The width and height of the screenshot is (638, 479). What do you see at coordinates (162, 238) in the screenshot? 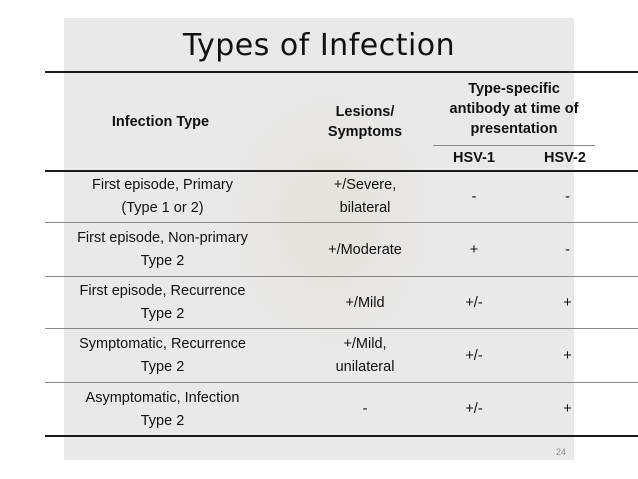
I see `infection-type-line1: First episode, Non-primary` at bounding box center [162, 238].